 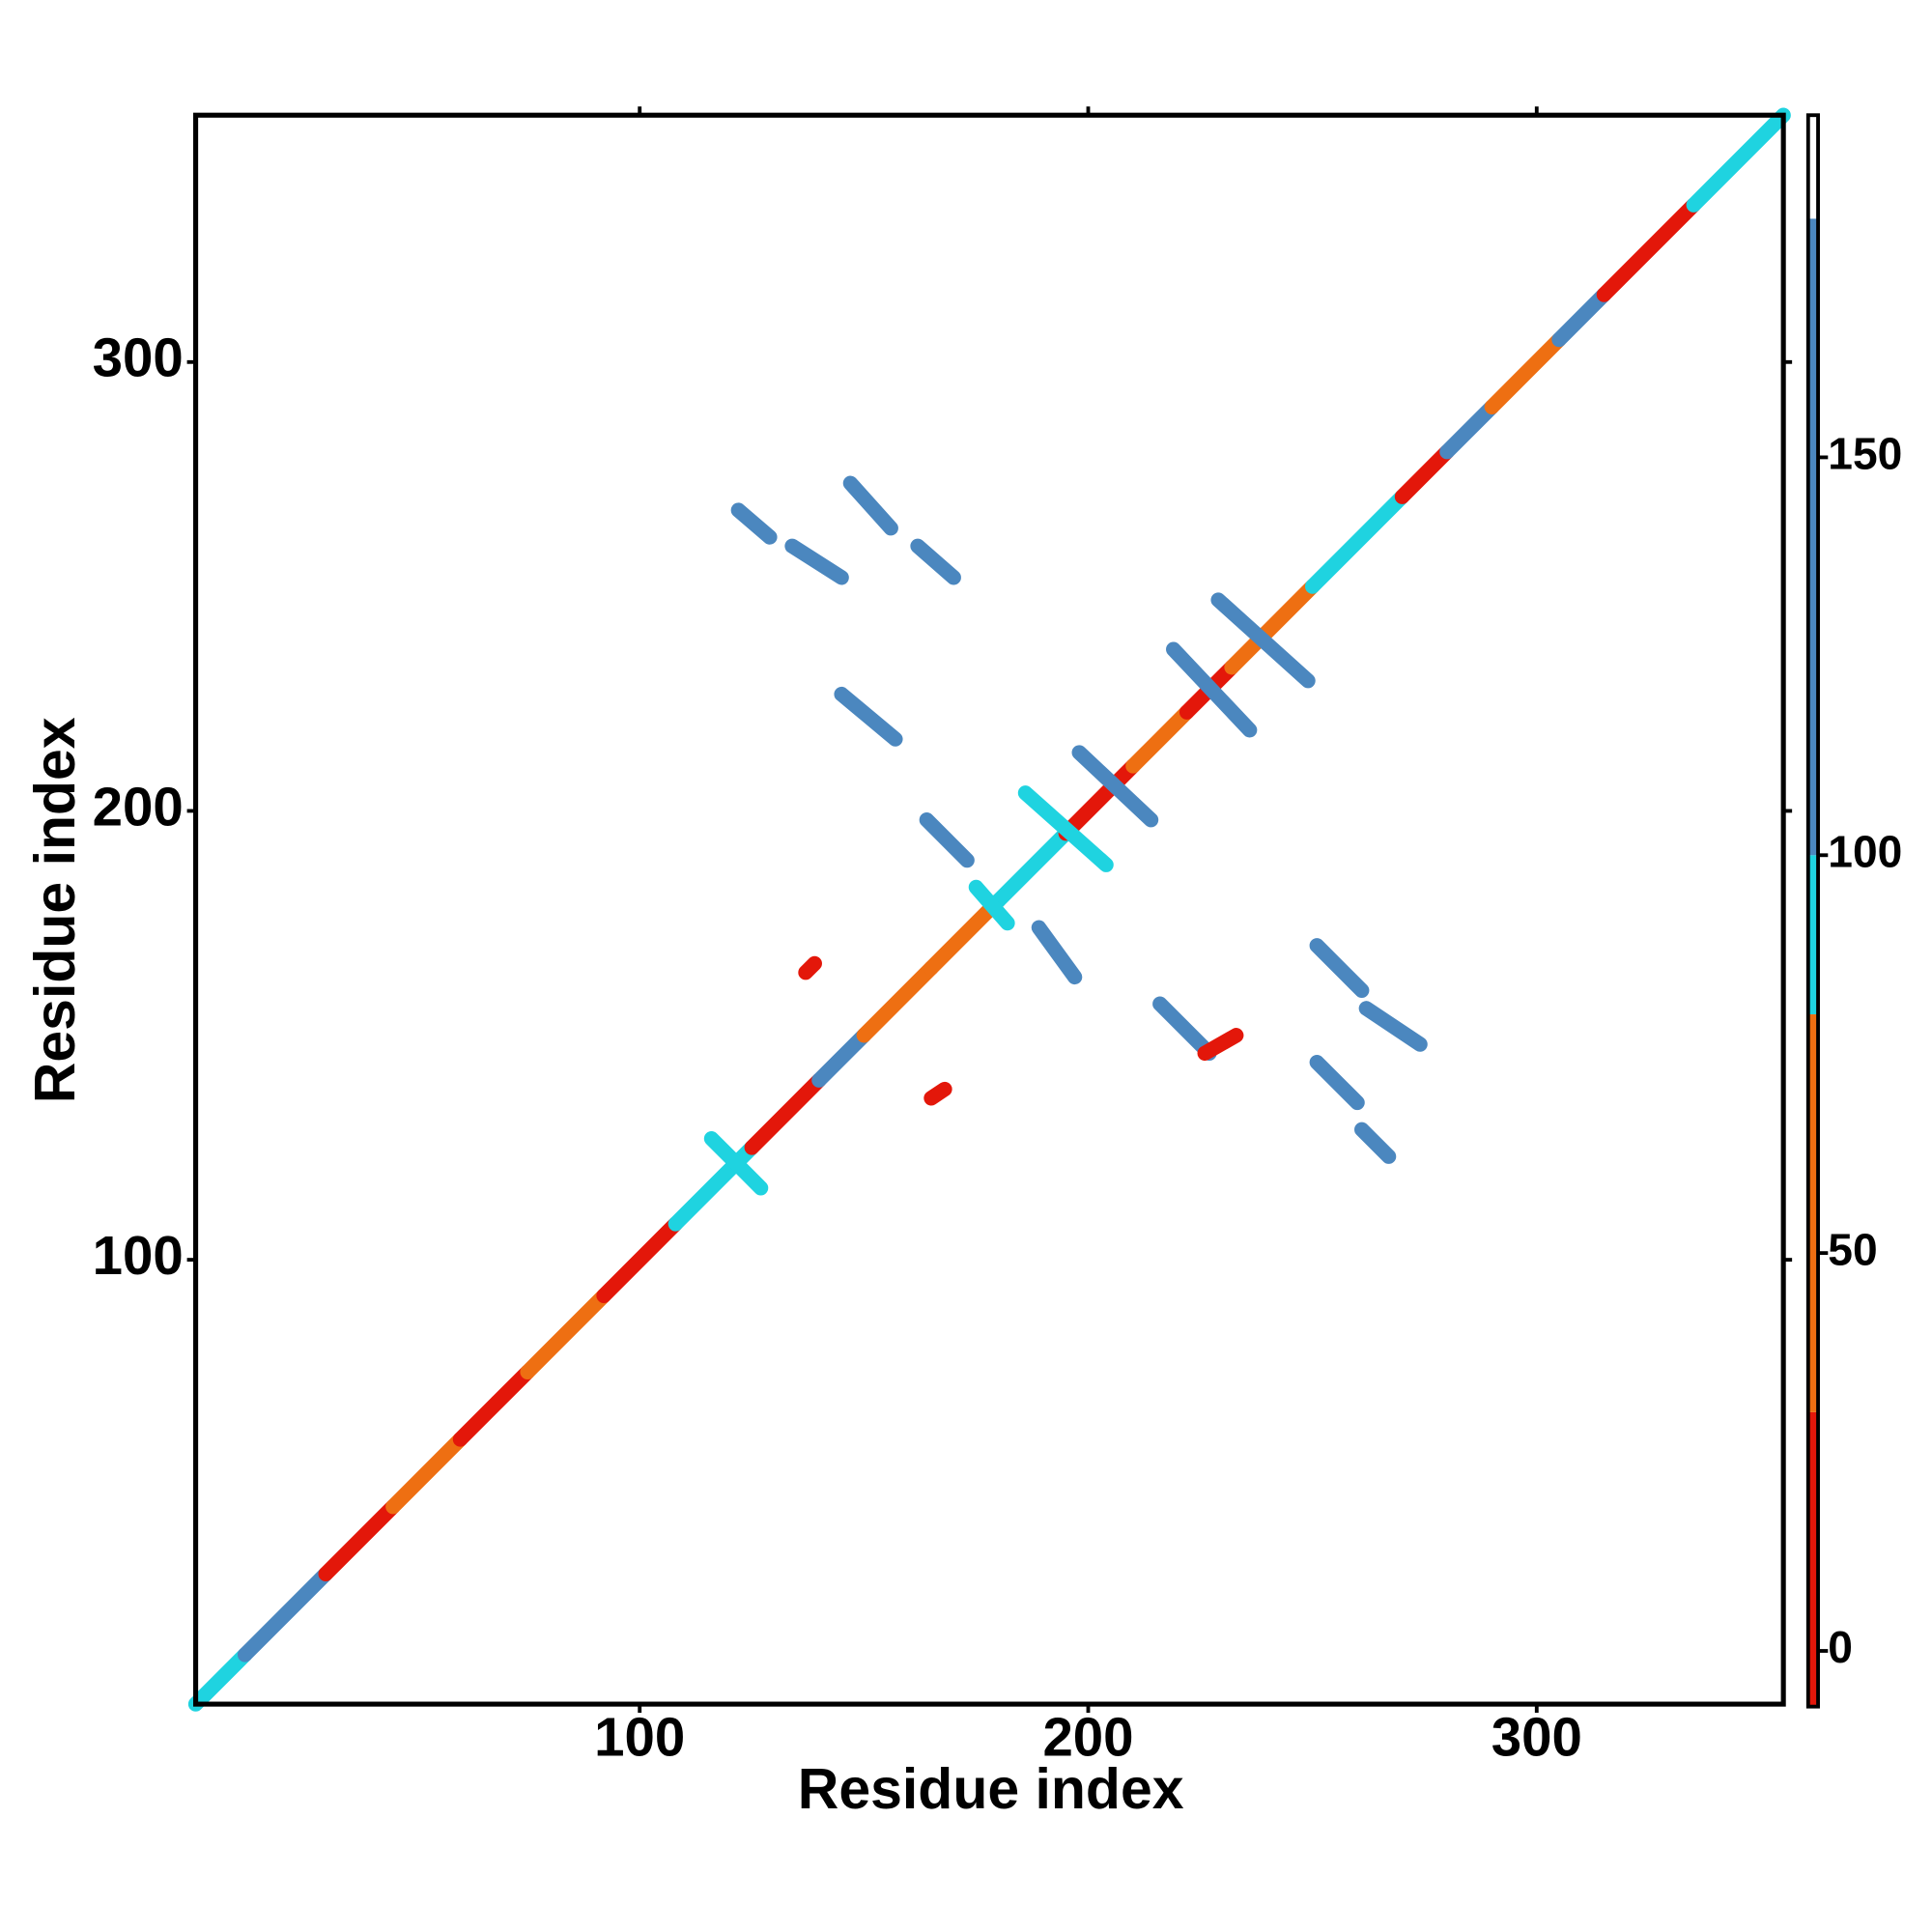 I want to click on colorbar-frame, so click(x=1812, y=911).